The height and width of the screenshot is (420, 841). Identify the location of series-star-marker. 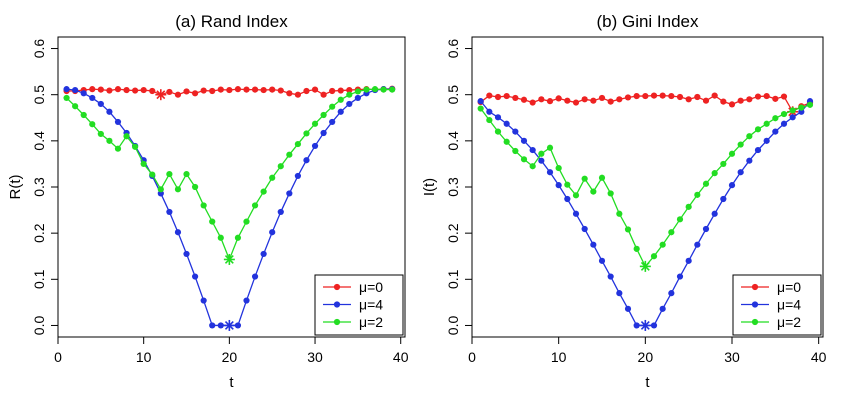
(645, 325).